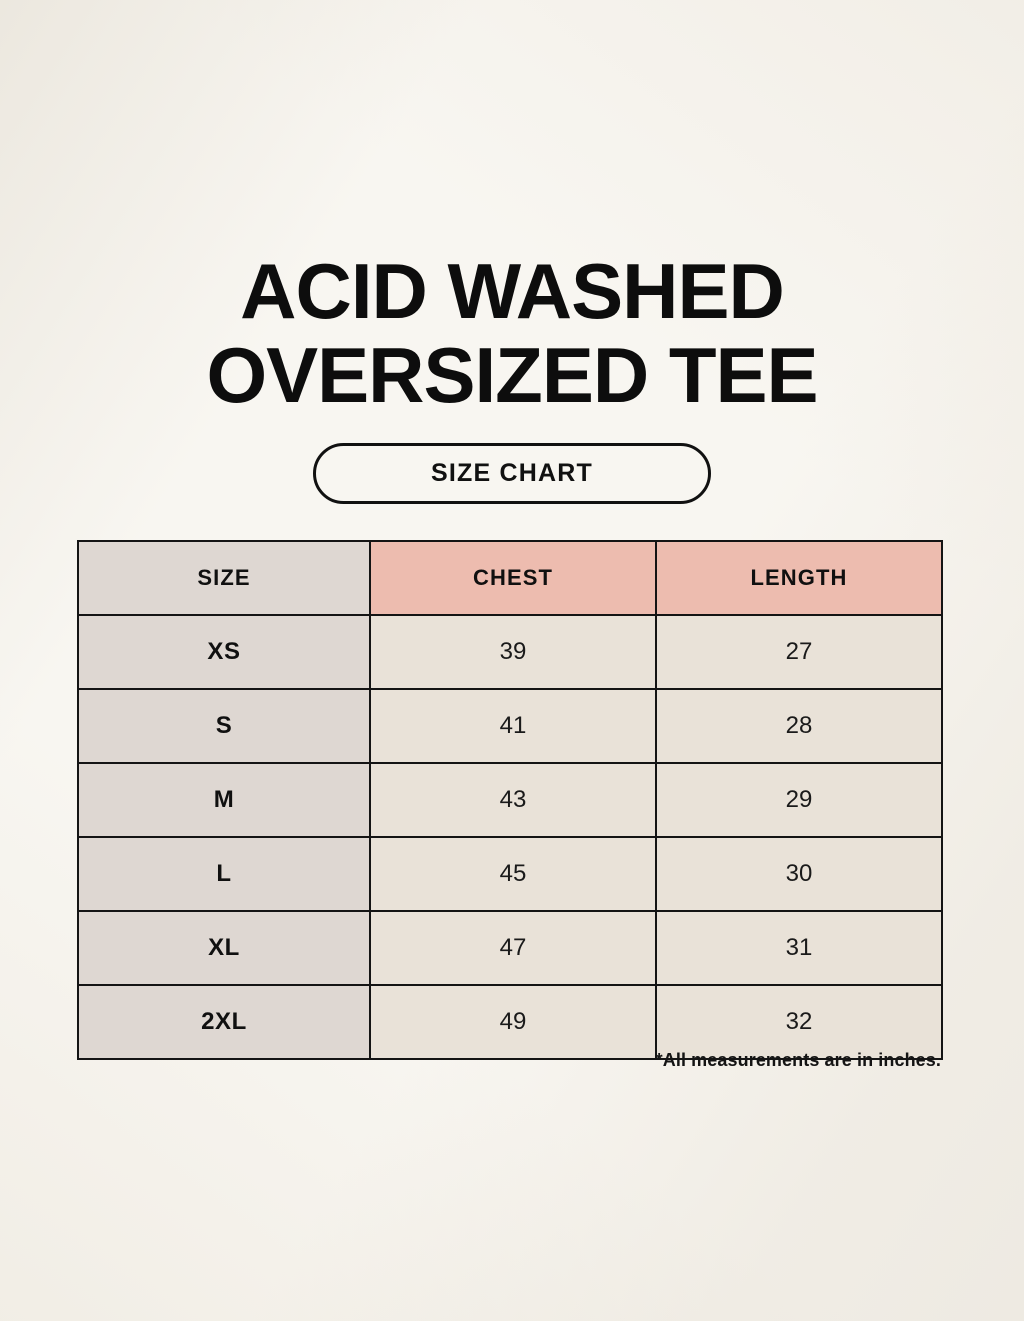 The image size is (1024, 1321). I want to click on cell-chest: 49, so click(513, 1022).